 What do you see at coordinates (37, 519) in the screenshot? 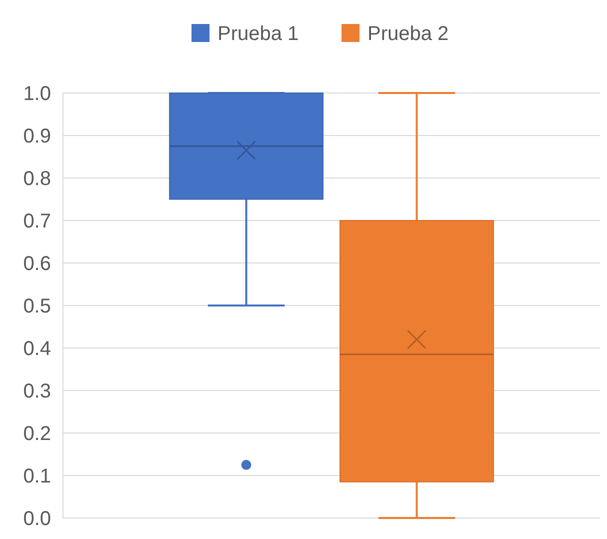
I see `y-tick-label: 0.0` at bounding box center [37, 519].